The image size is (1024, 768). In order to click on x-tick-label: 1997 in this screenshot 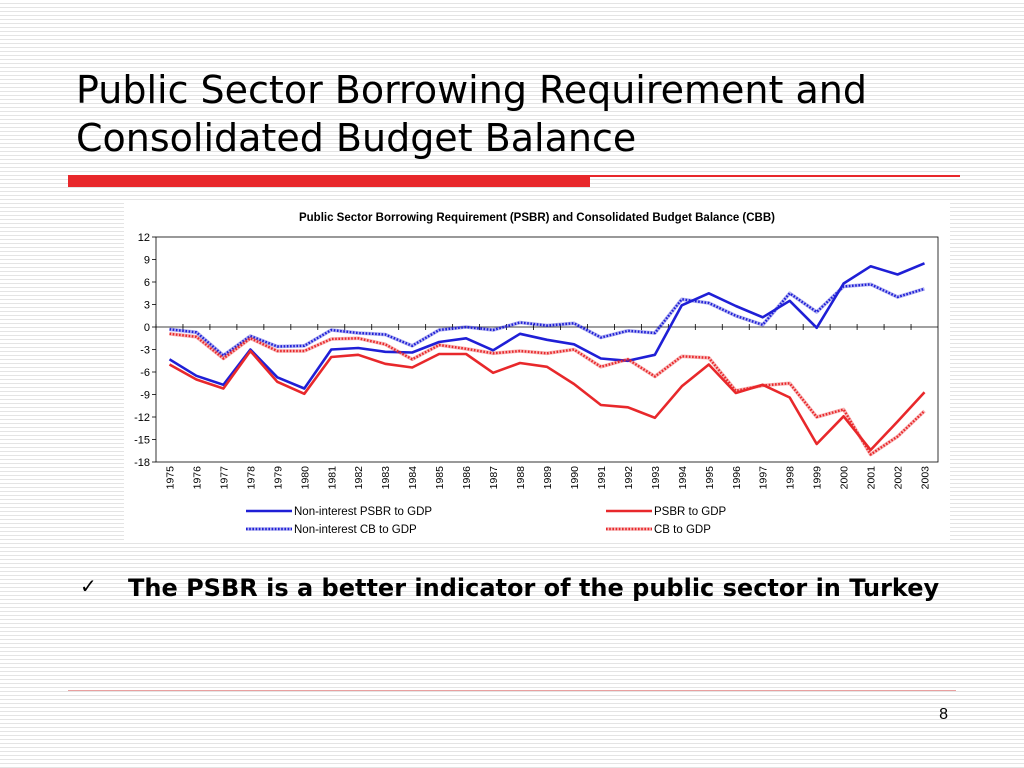, I will do `click(764, 478)`.